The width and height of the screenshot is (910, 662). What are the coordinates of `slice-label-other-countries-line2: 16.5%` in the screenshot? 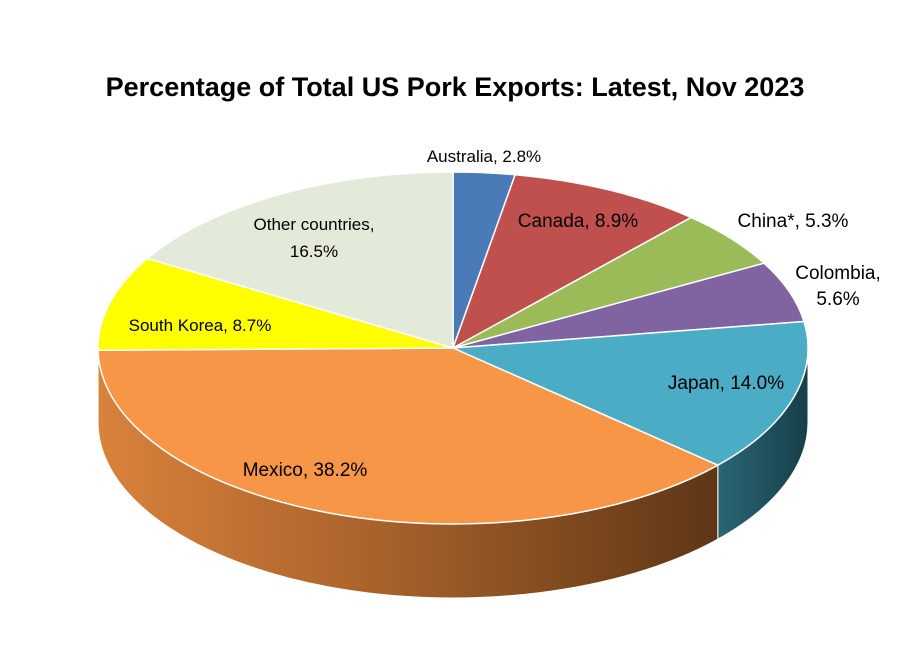 It's located at (314, 251).